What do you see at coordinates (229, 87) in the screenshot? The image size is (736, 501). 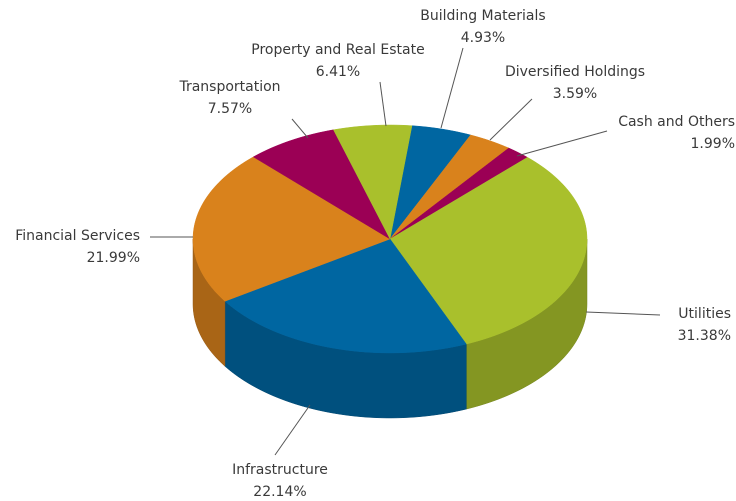 I see `slice-label: Transportation` at bounding box center [229, 87].